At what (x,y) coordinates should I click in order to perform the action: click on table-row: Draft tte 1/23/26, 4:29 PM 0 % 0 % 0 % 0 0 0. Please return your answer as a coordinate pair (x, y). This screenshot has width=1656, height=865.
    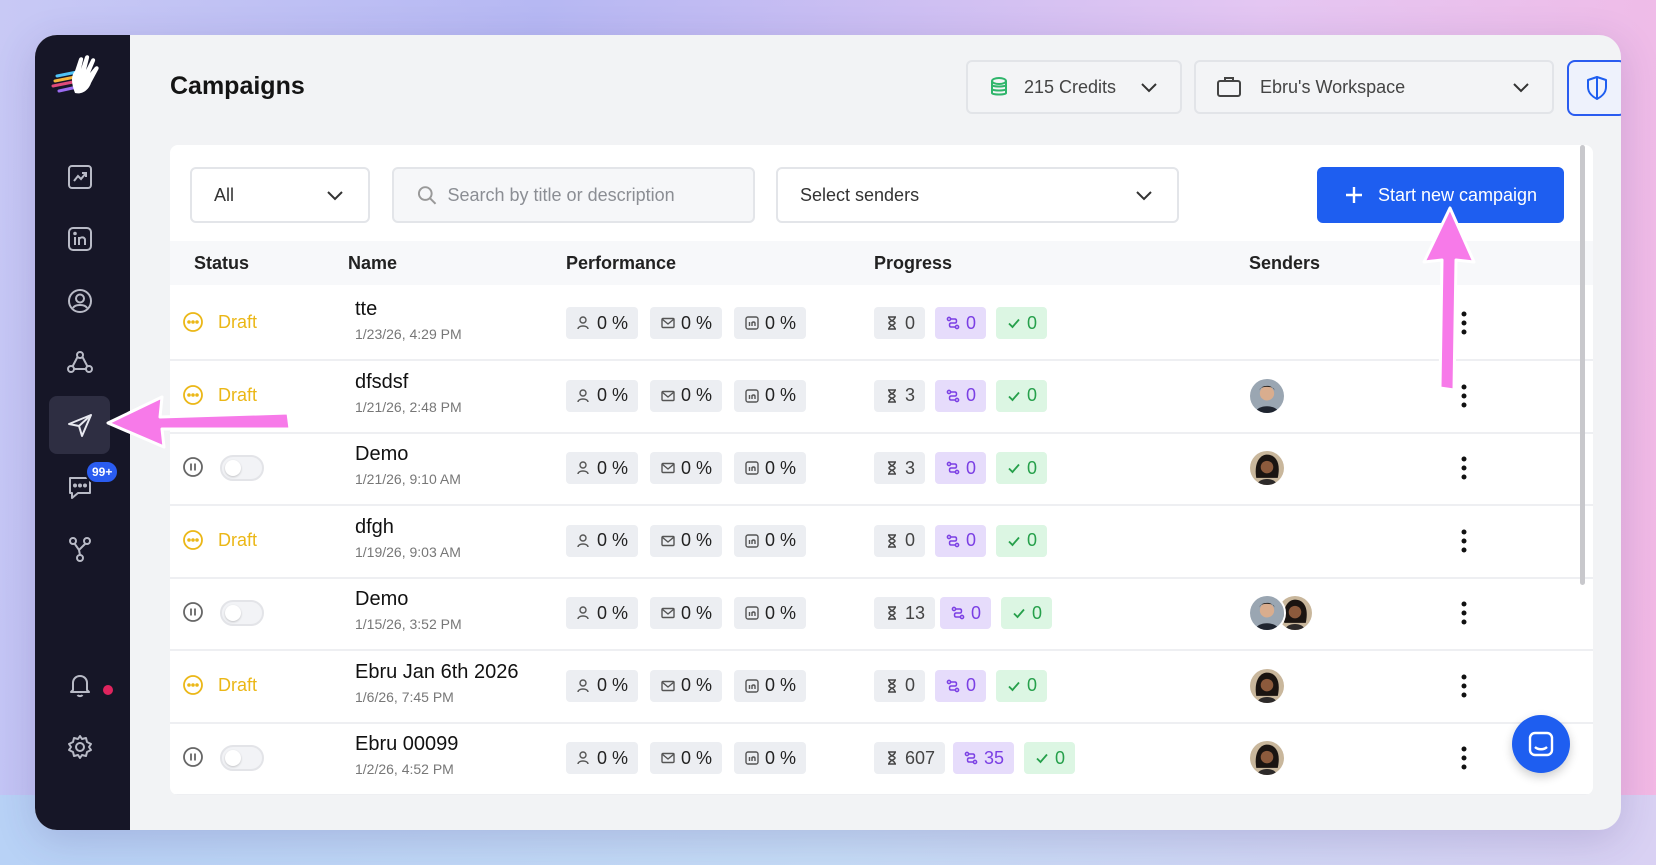
    Looking at the image, I should click on (881, 323).